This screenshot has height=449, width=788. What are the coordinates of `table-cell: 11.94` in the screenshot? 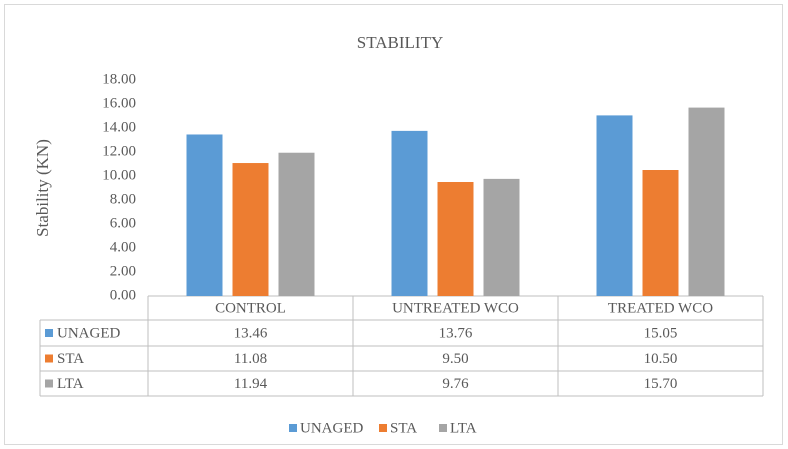 It's located at (251, 384).